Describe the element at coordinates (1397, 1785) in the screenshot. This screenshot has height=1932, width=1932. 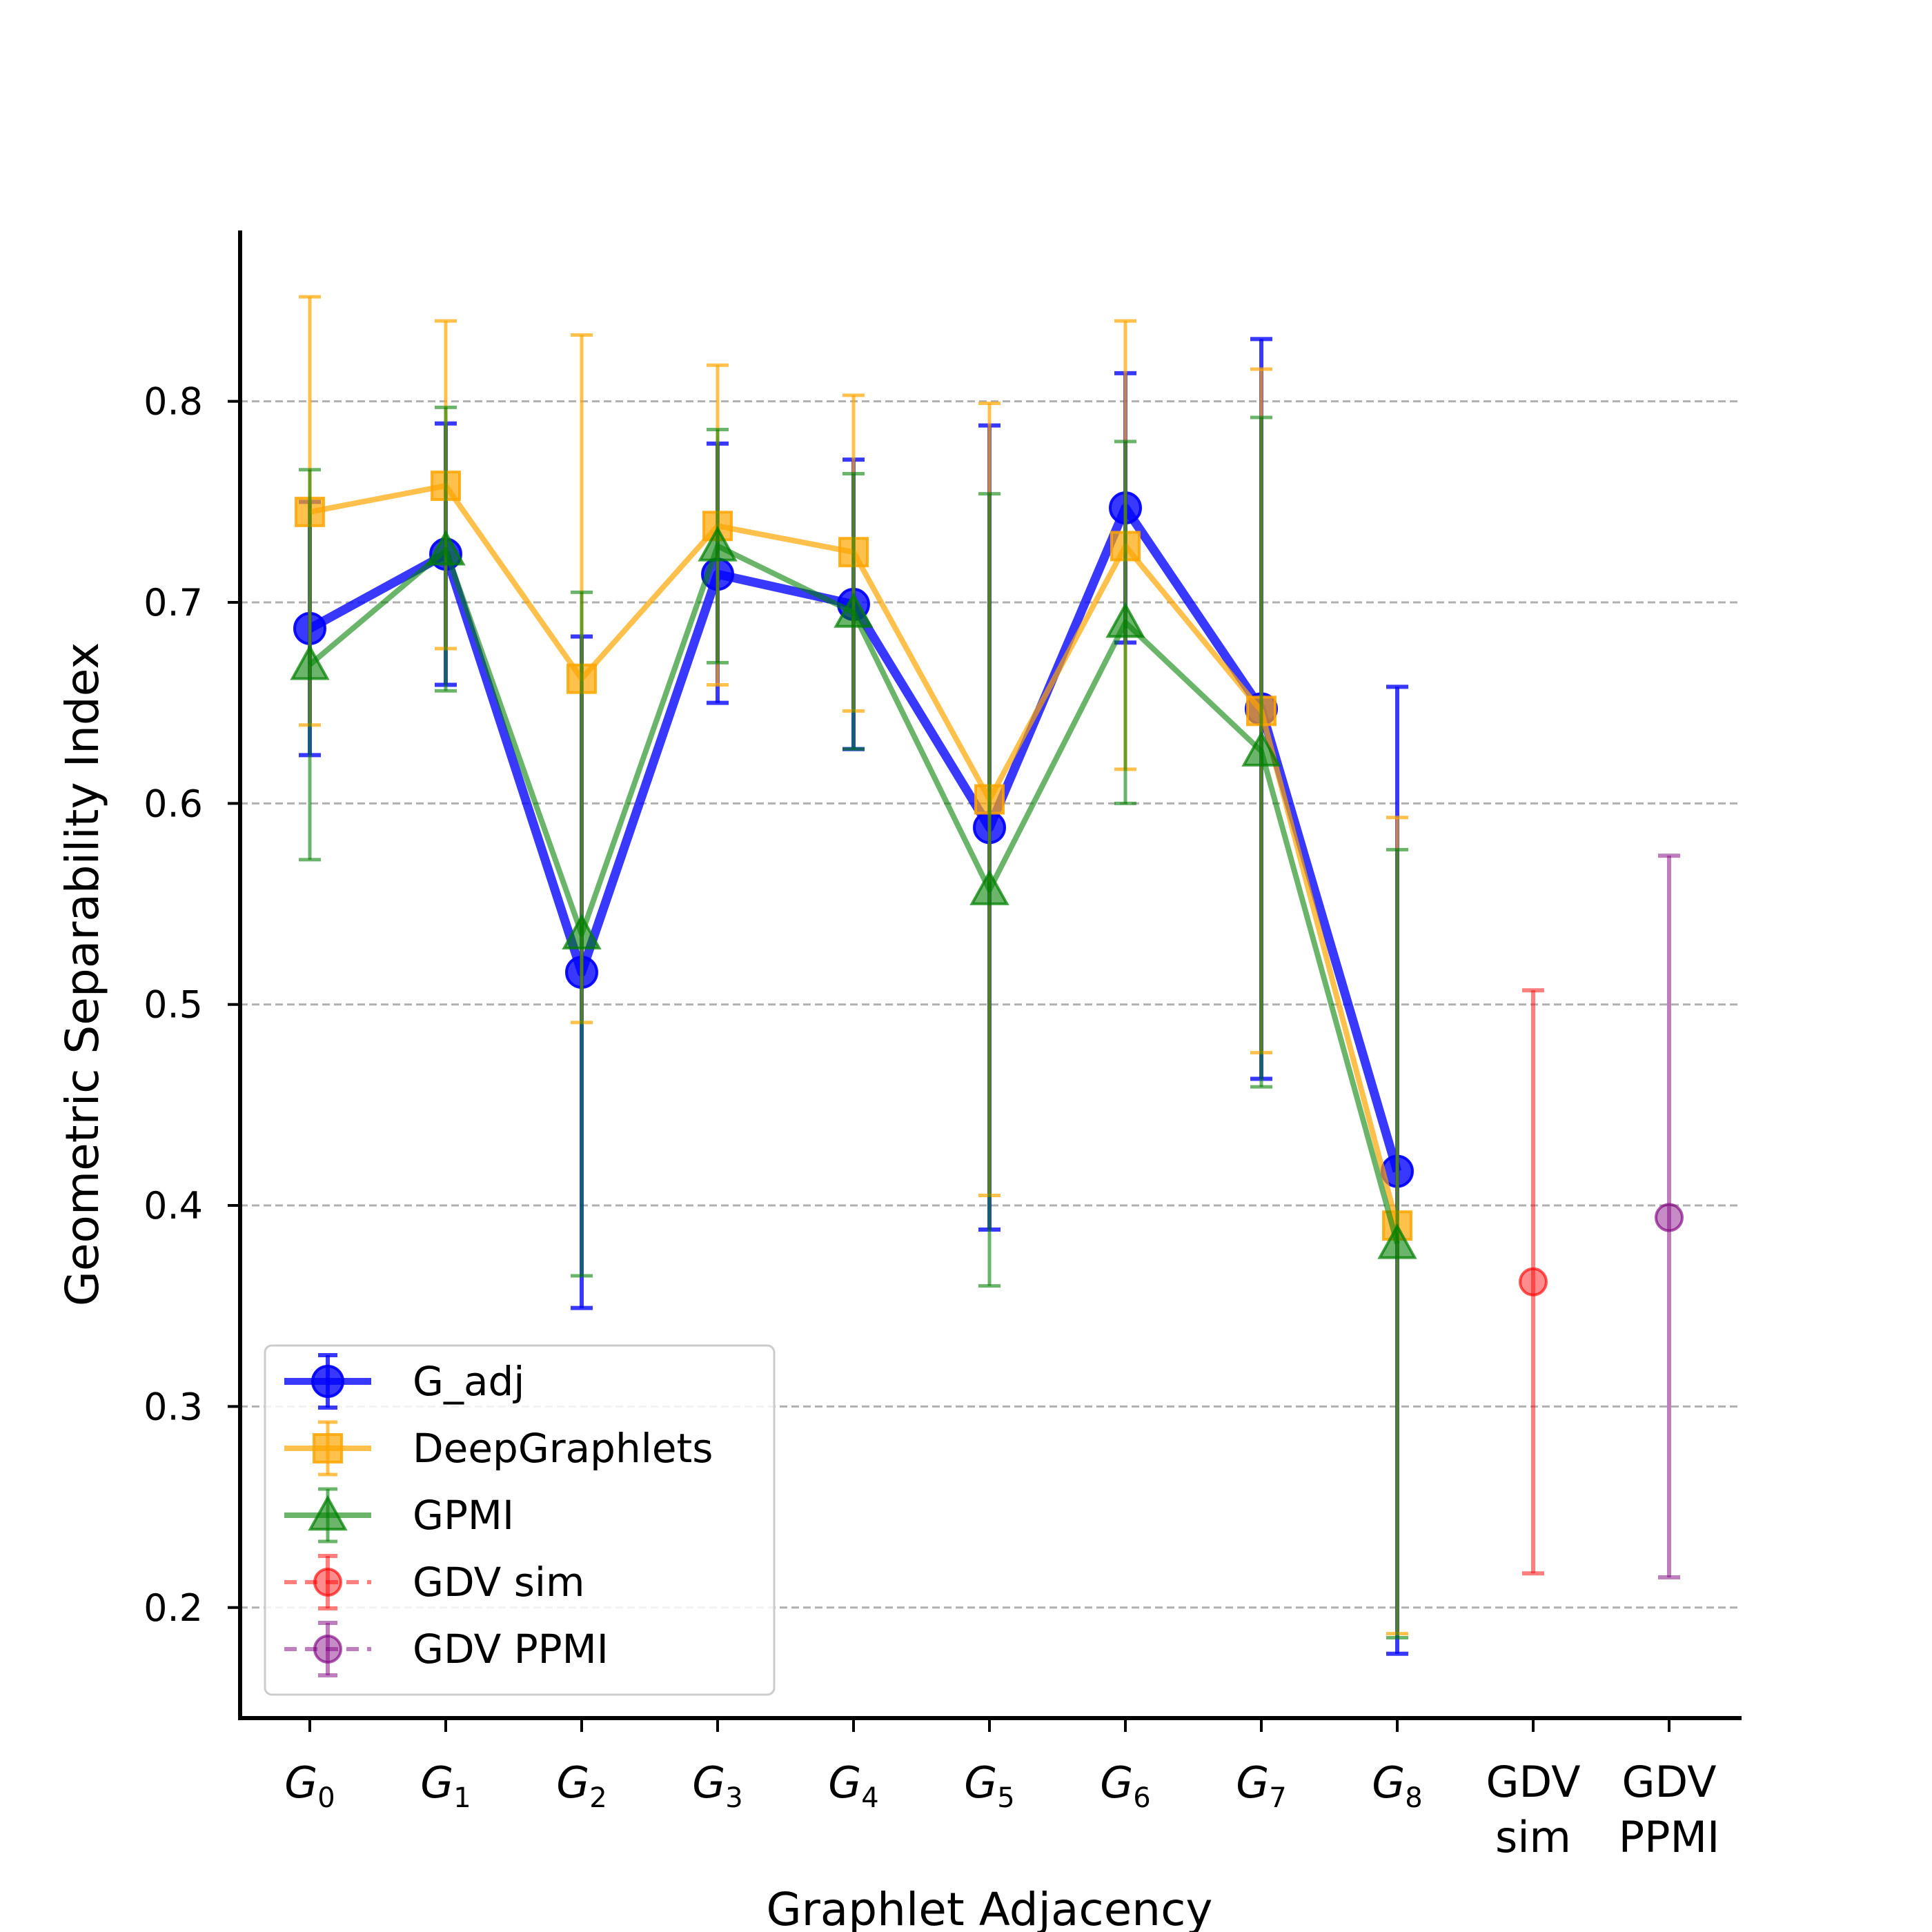
I see `x-tick-label: G8` at that location.